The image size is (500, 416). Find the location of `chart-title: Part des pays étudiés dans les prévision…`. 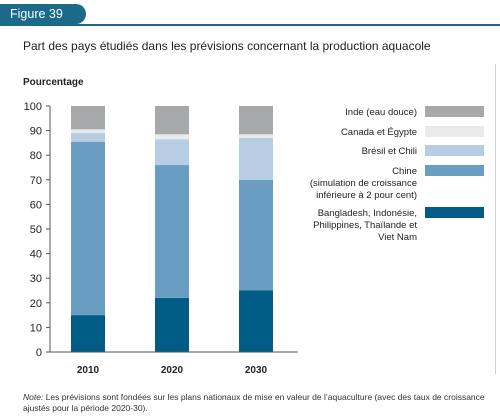

chart-title: Part des pays étudiés dans les prévision… is located at coordinates (227, 46).